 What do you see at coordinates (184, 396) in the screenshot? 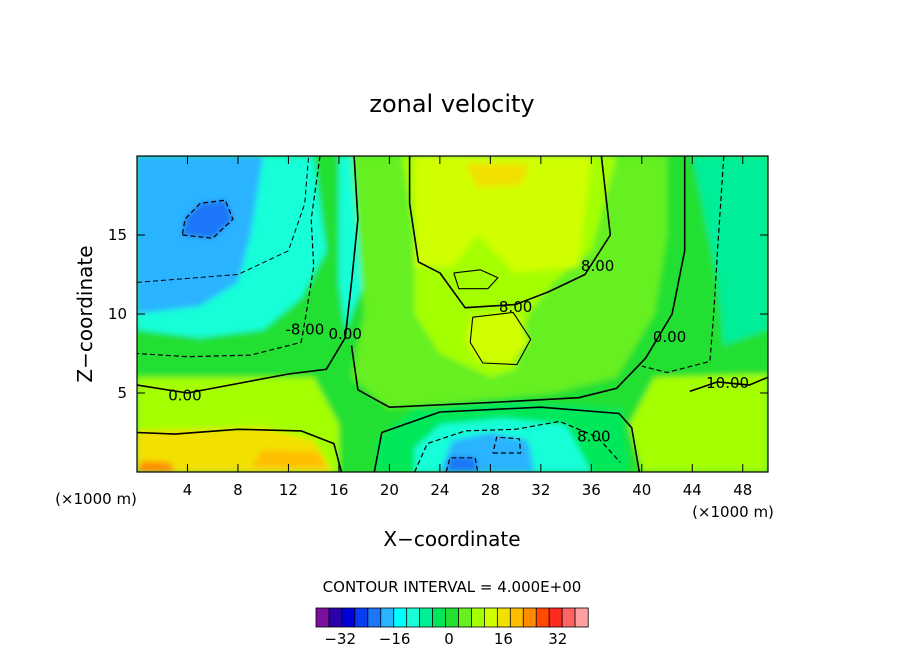
I see `contour-label-3: 0.00` at bounding box center [184, 396].